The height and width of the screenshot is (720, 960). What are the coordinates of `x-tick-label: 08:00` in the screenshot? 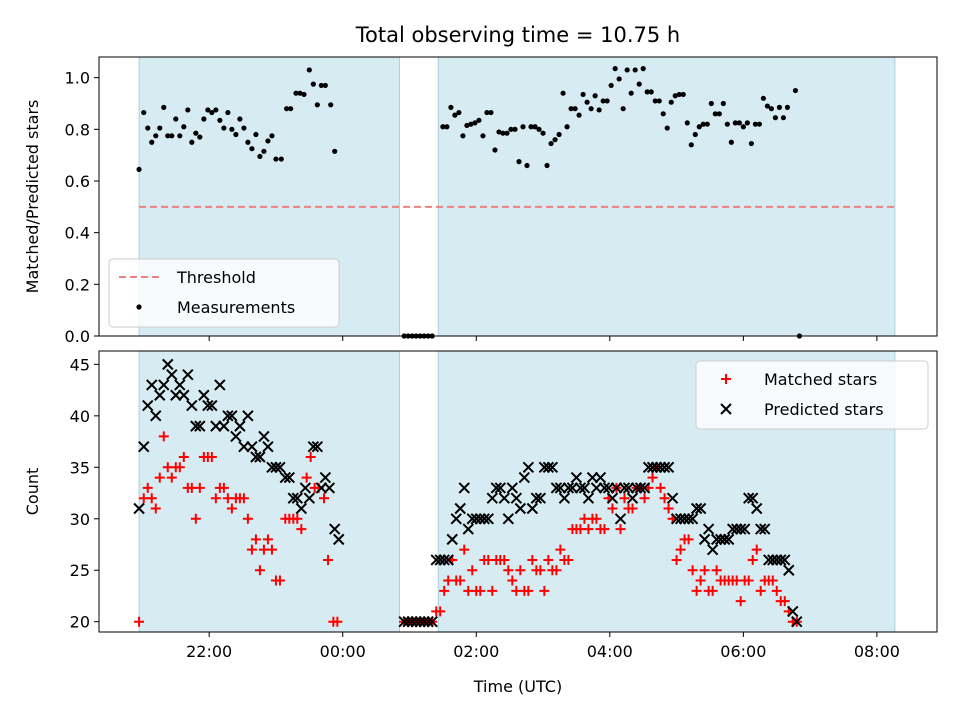 It's located at (877, 651).